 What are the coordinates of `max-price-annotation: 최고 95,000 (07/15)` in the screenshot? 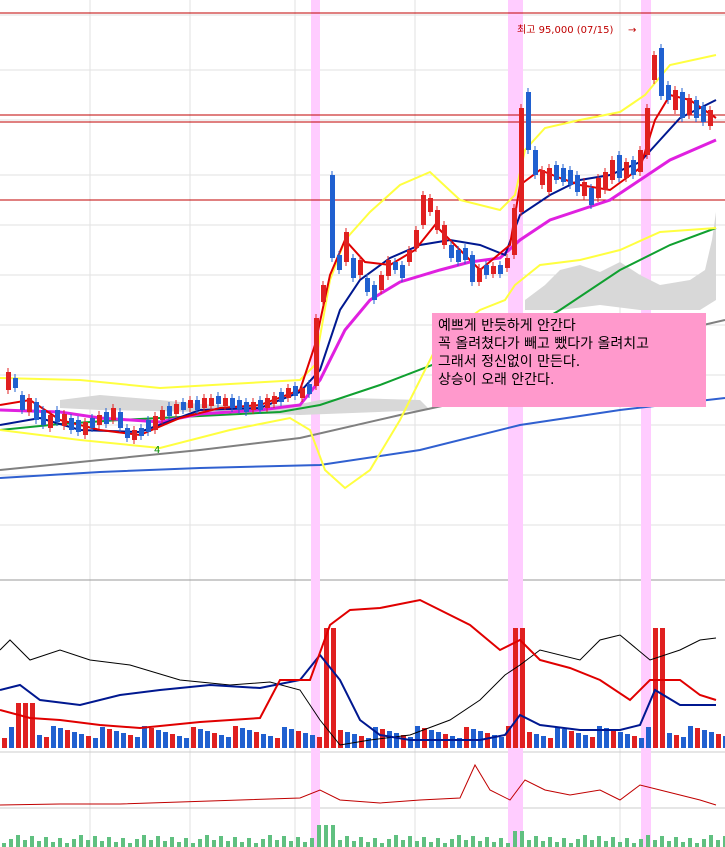 It's located at (565, 30).